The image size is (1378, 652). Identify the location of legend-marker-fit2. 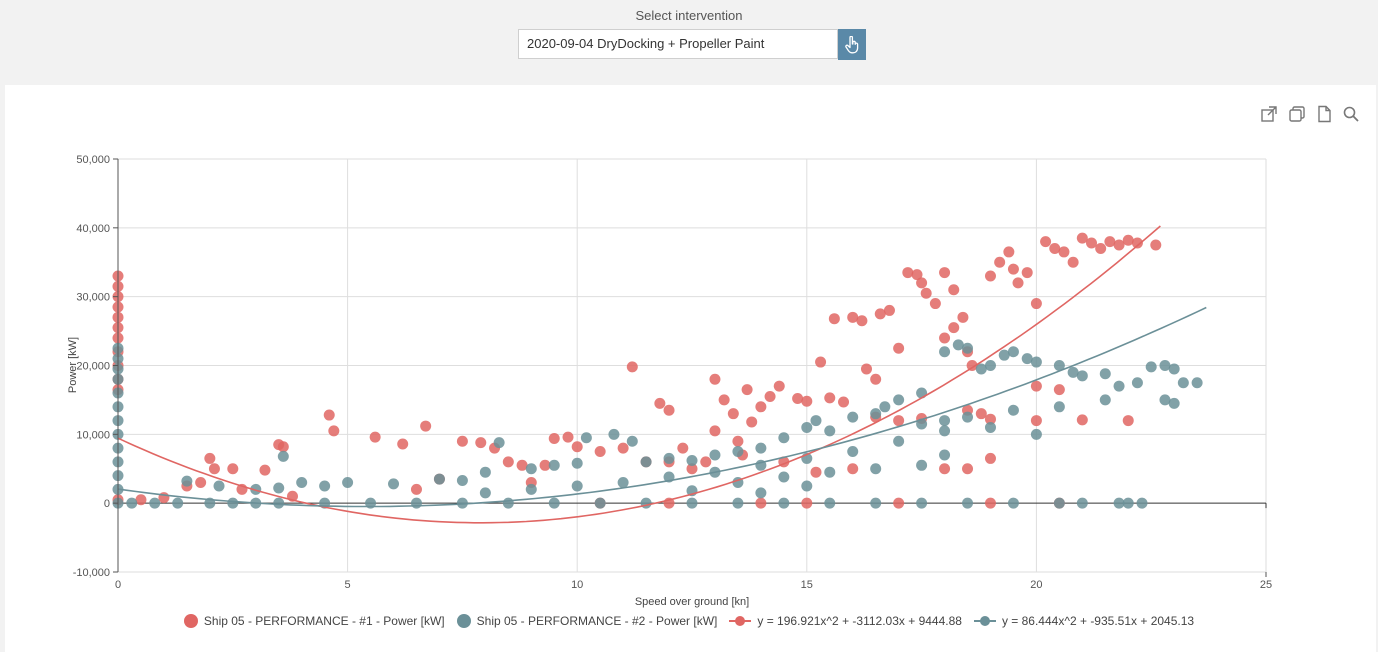
(984, 621).